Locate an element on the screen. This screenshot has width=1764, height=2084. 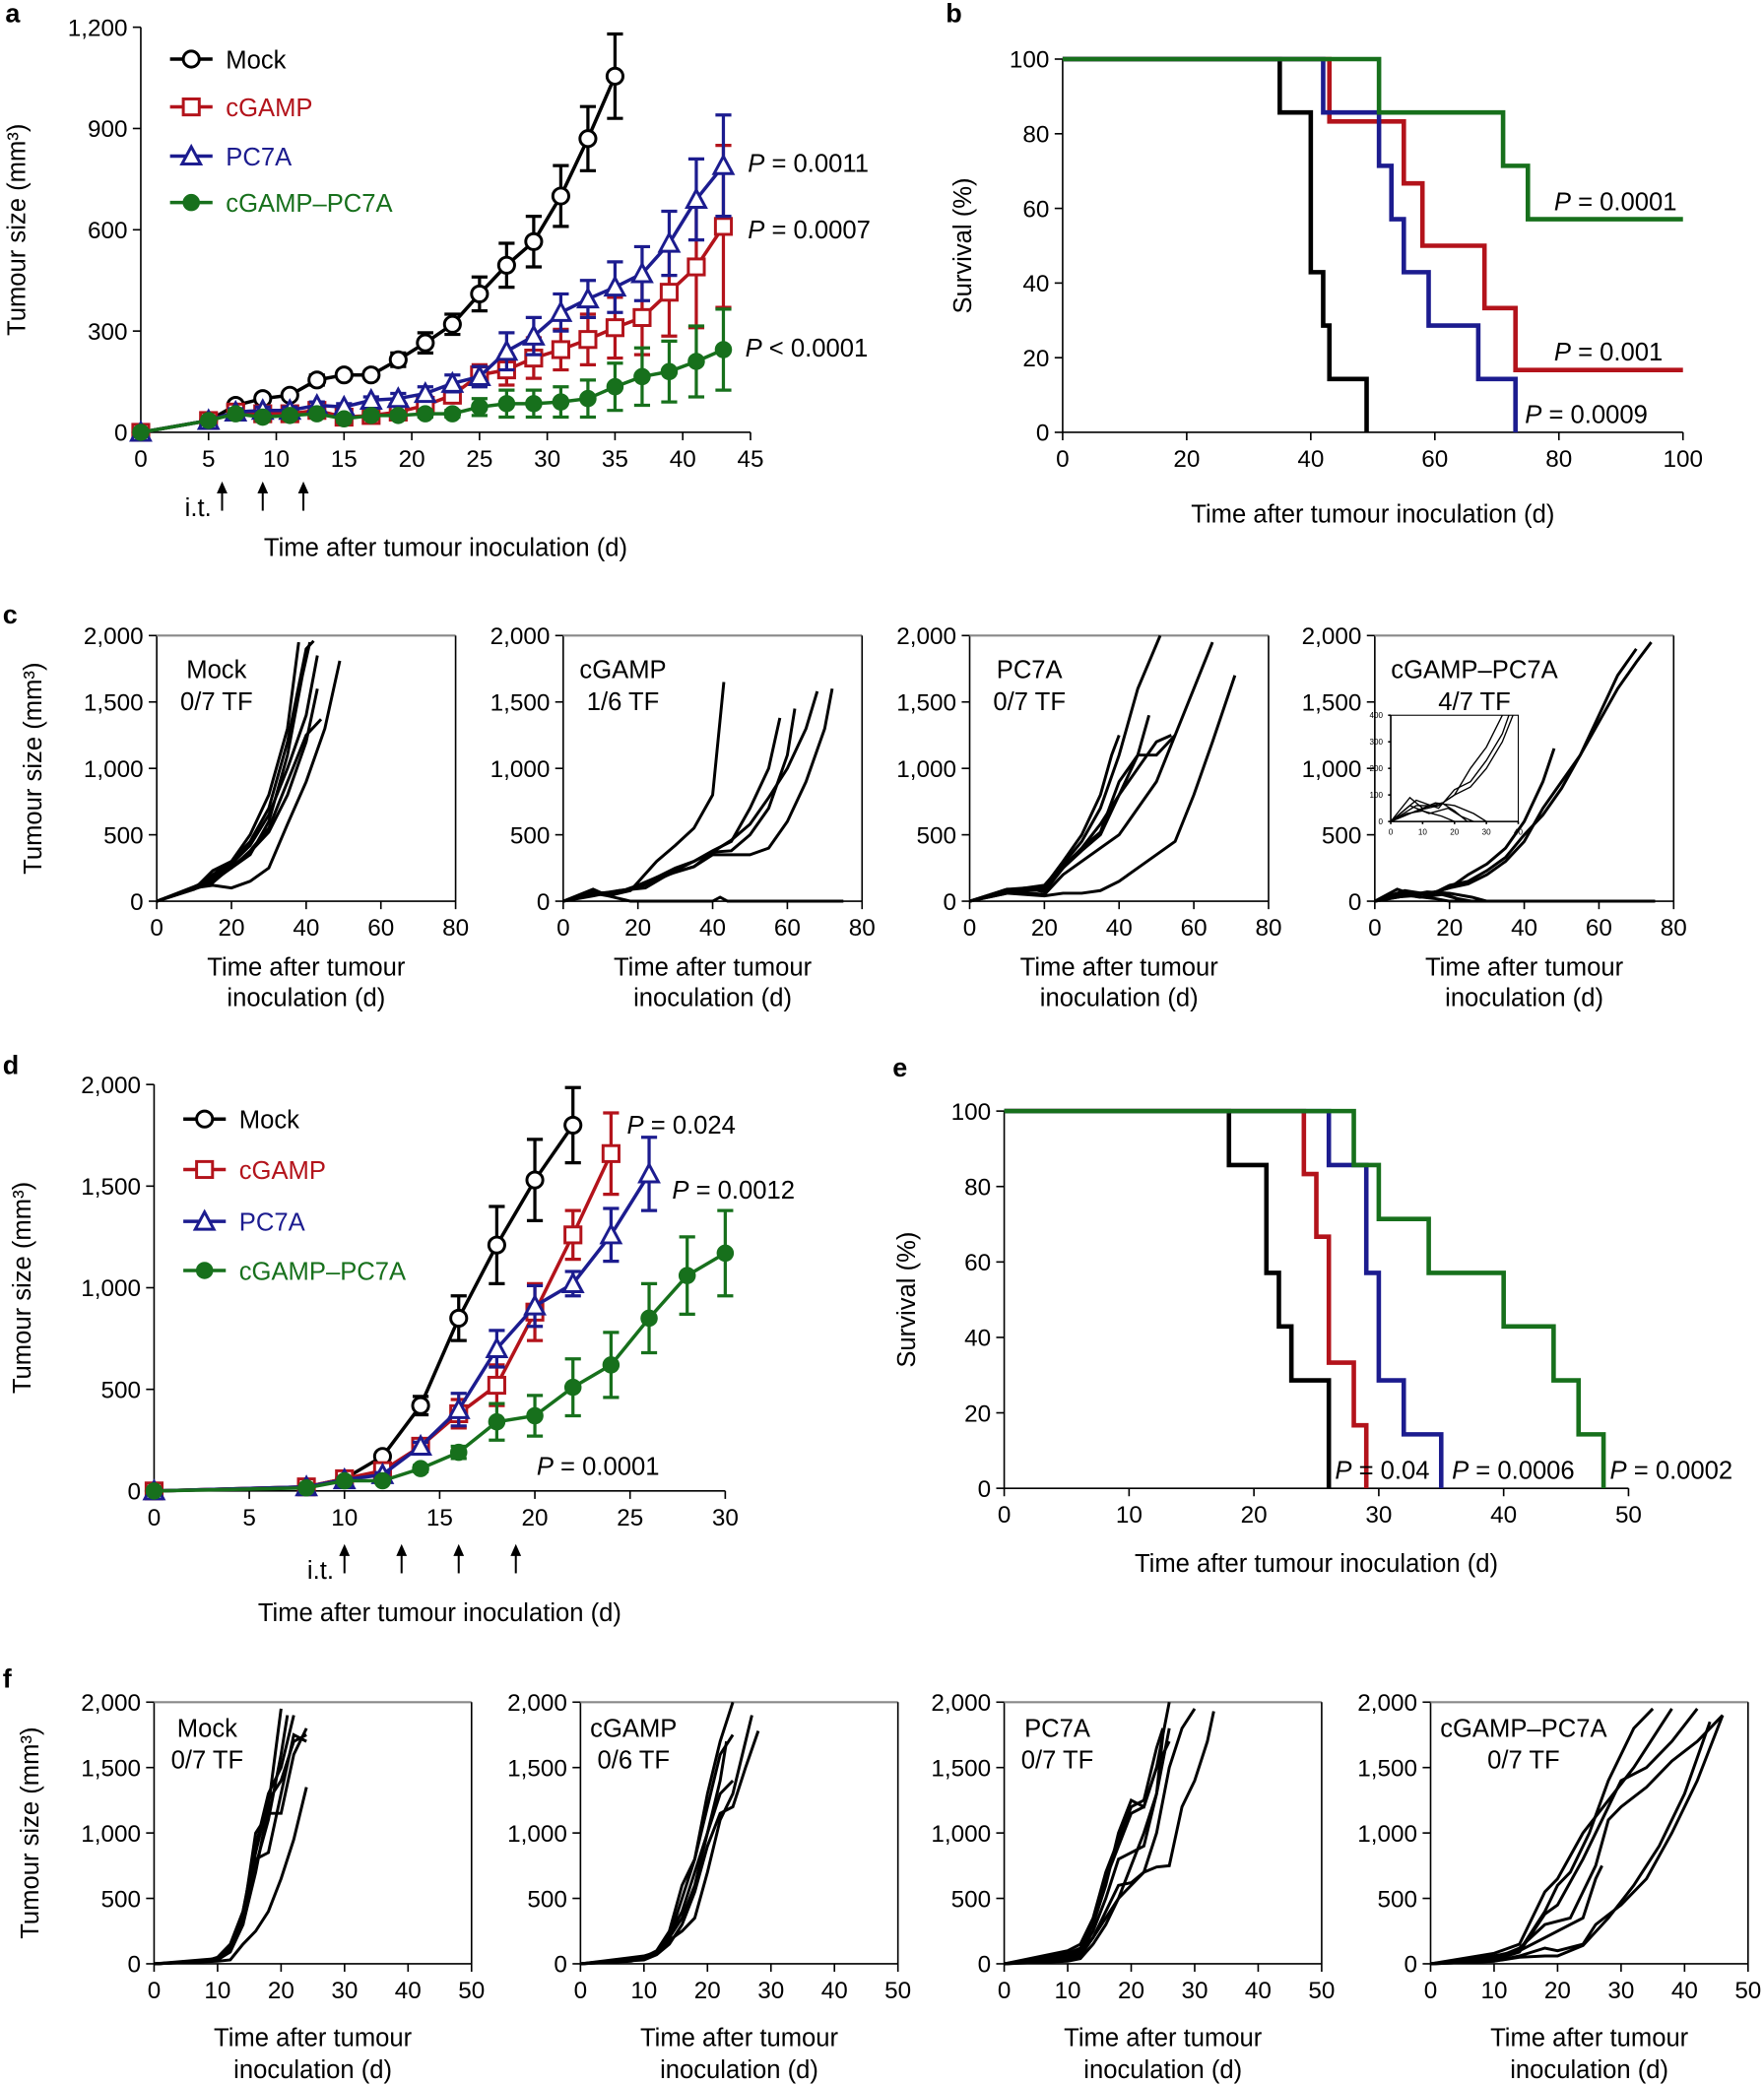
arrow-head-icon is located at coordinates (459, 1549).